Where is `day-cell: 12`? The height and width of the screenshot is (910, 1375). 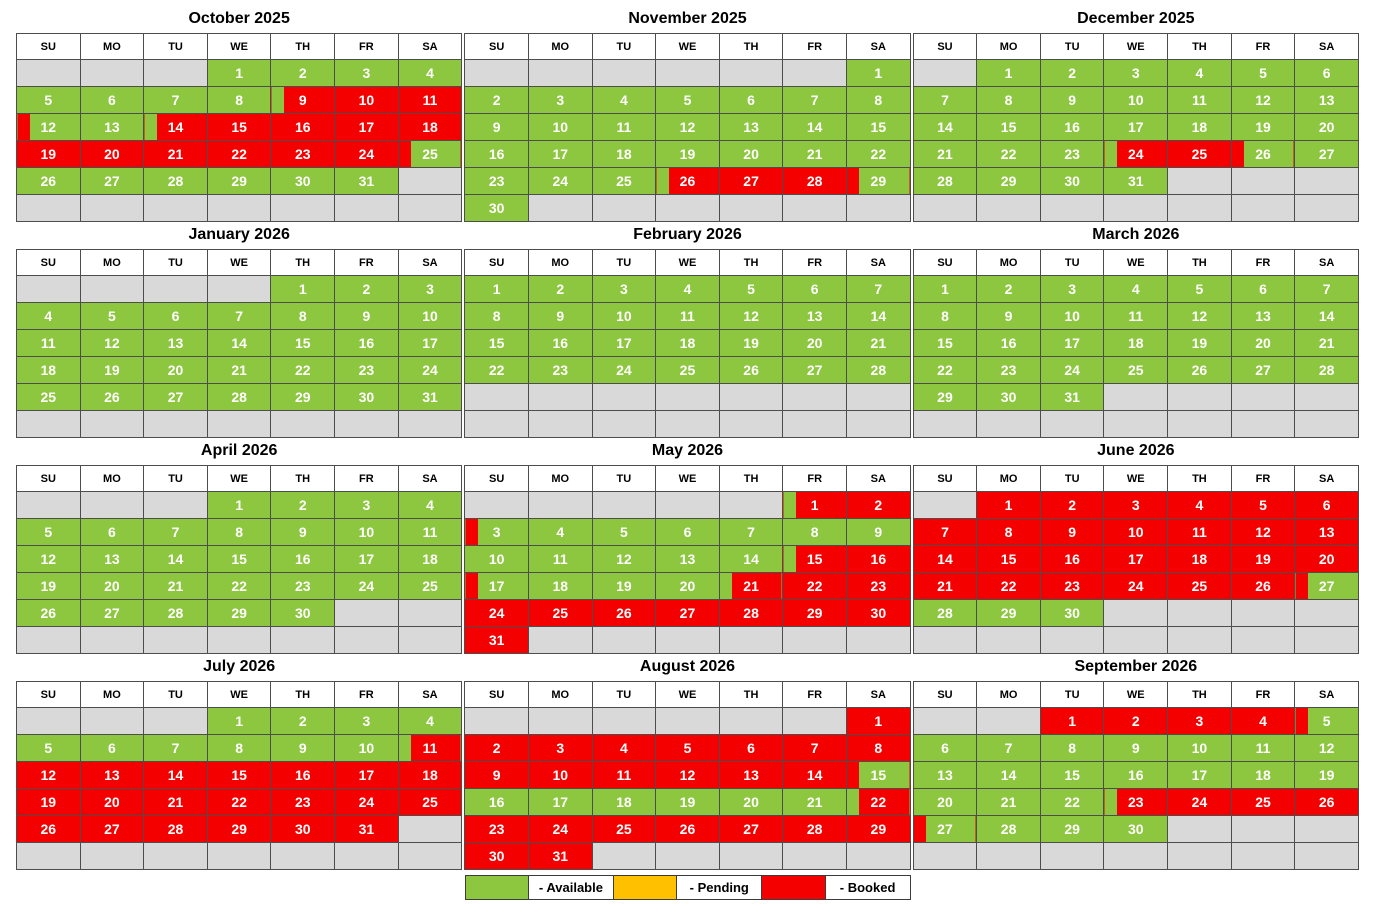 day-cell: 12 is located at coordinates (1263, 532).